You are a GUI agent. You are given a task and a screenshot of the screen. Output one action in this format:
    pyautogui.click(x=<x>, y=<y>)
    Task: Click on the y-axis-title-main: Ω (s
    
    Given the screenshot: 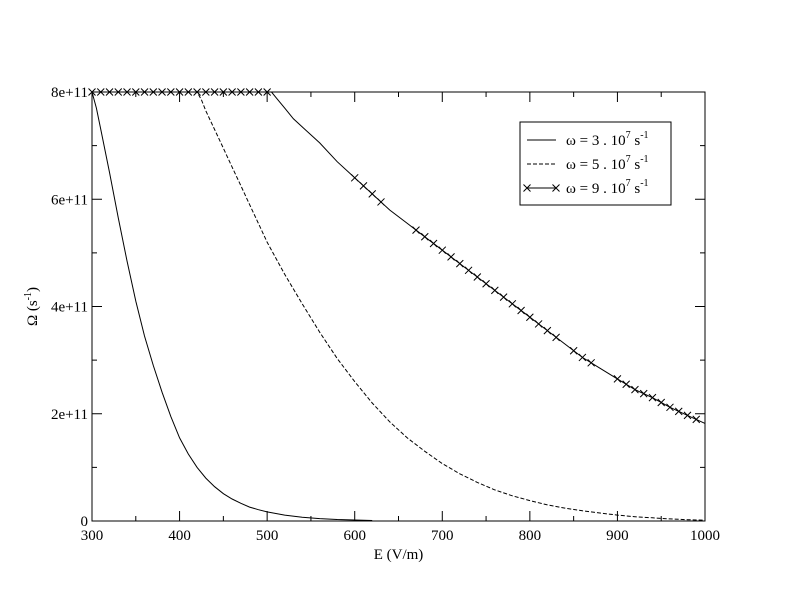 What is the action you would take?
    pyautogui.click(x=33, y=313)
    